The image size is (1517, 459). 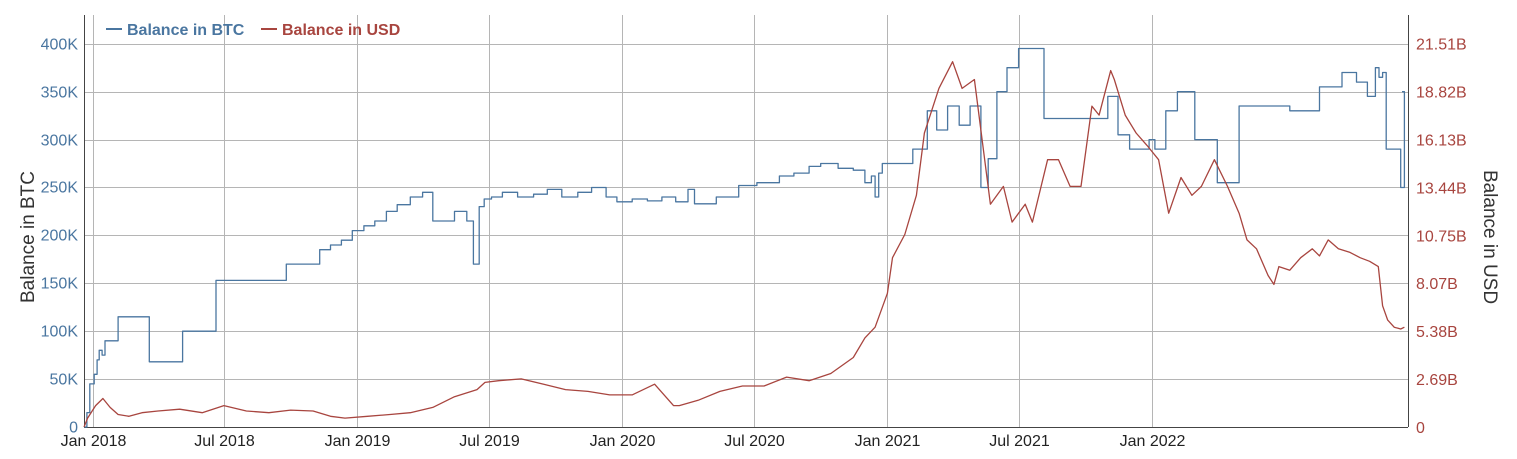 I want to click on legend-label-btc: Balance in BTC, so click(x=186, y=30).